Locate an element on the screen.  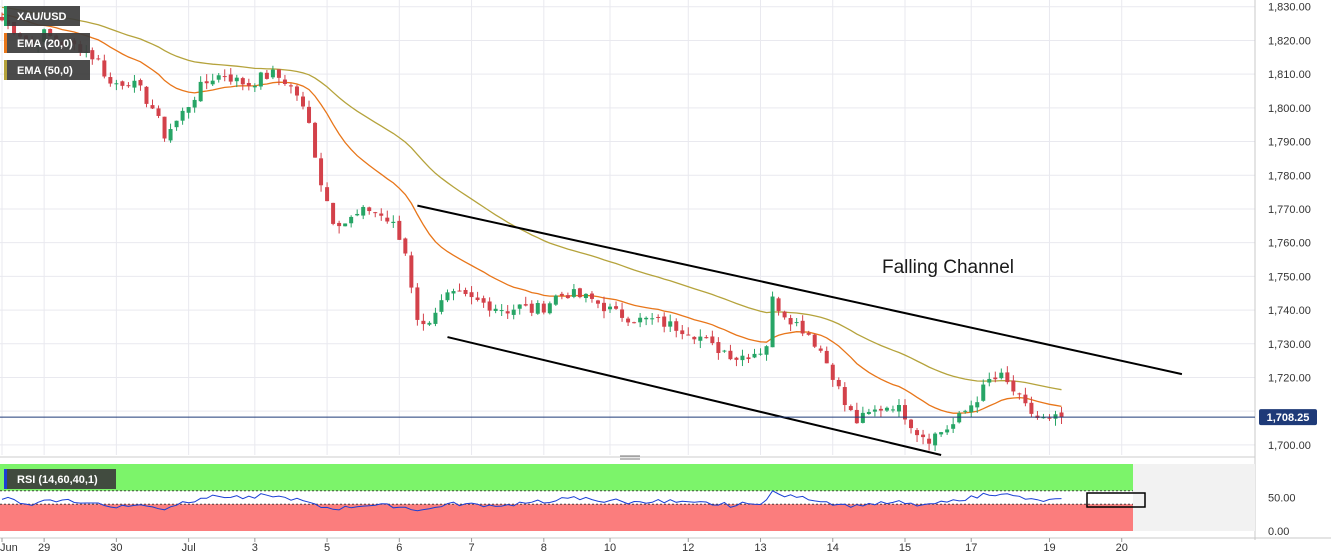
panel-resize-handle is located at coordinates (630, 457).